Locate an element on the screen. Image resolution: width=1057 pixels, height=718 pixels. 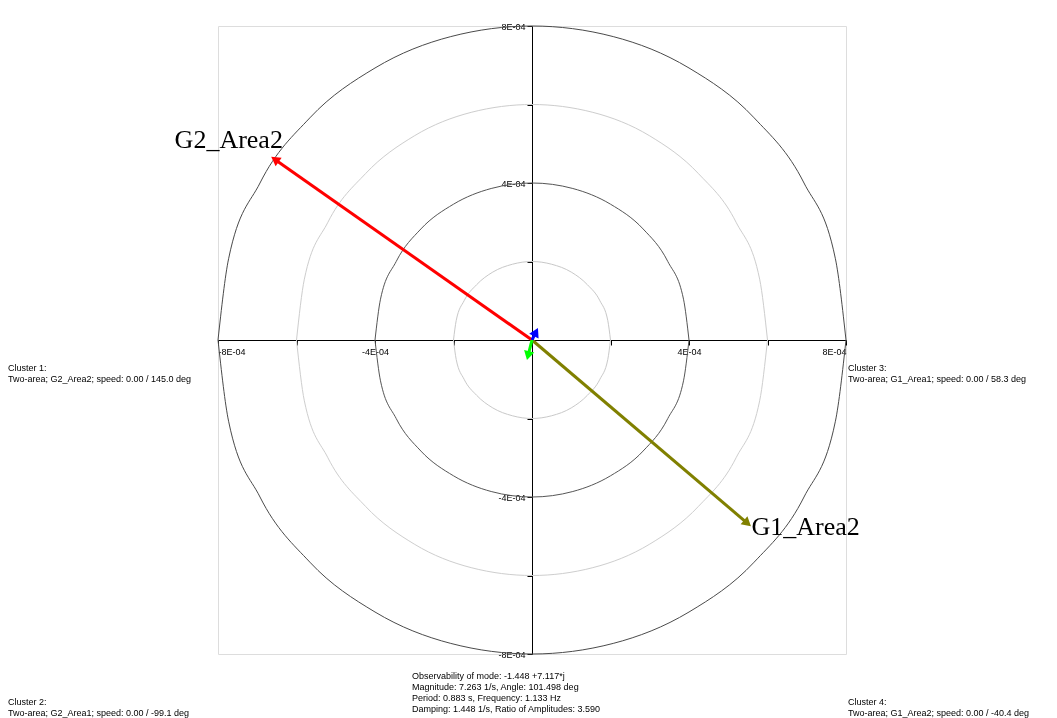
series-label: G2_Area2 is located at coordinates (228, 140).